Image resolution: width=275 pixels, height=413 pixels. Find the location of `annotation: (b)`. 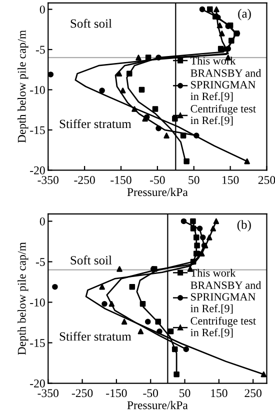

annotation: (b) is located at coordinates (244, 226).